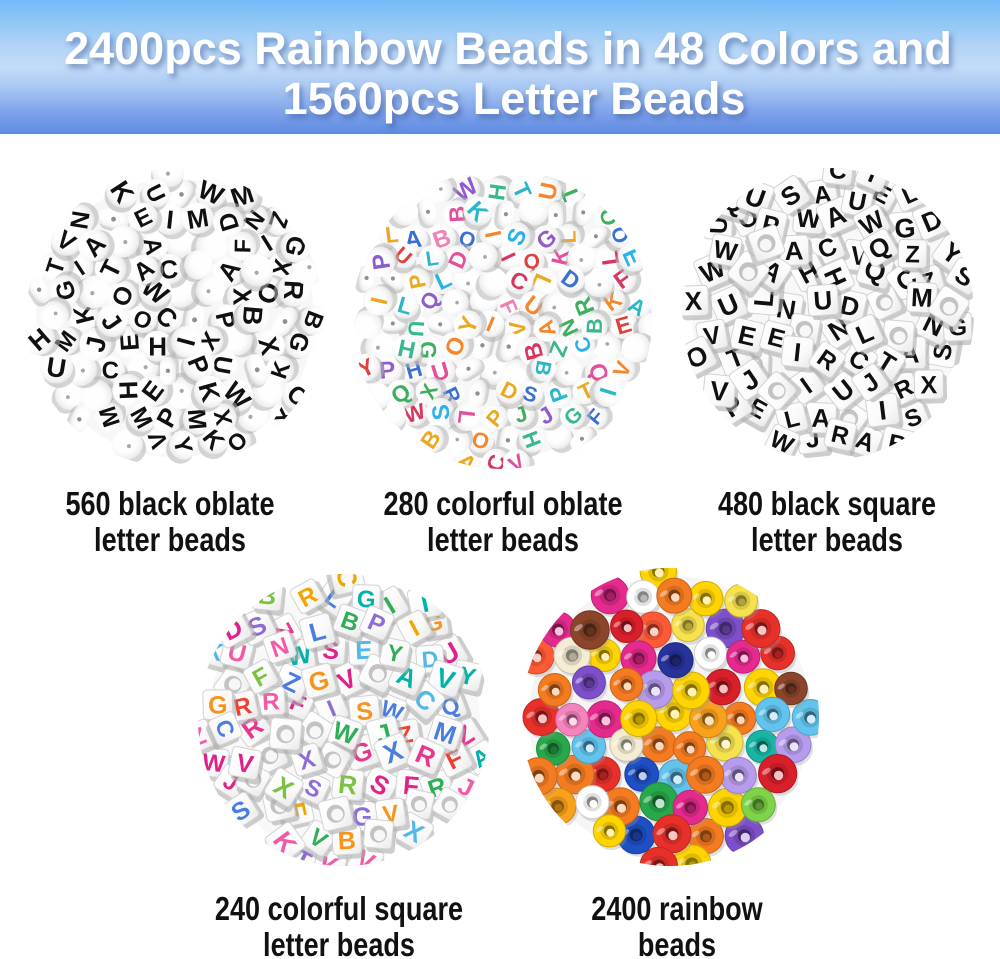 The image size is (1000, 959). Describe the element at coordinates (242, 246) in the screenshot. I see `svg-text: F` at that location.